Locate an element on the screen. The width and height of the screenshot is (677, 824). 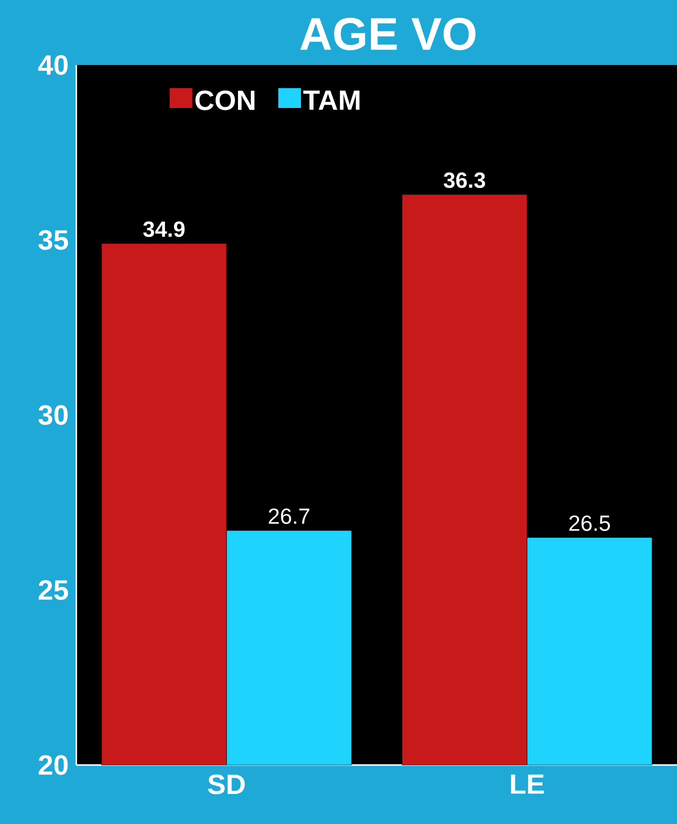
data-label: 26.5 is located at coordinates (589, 523).